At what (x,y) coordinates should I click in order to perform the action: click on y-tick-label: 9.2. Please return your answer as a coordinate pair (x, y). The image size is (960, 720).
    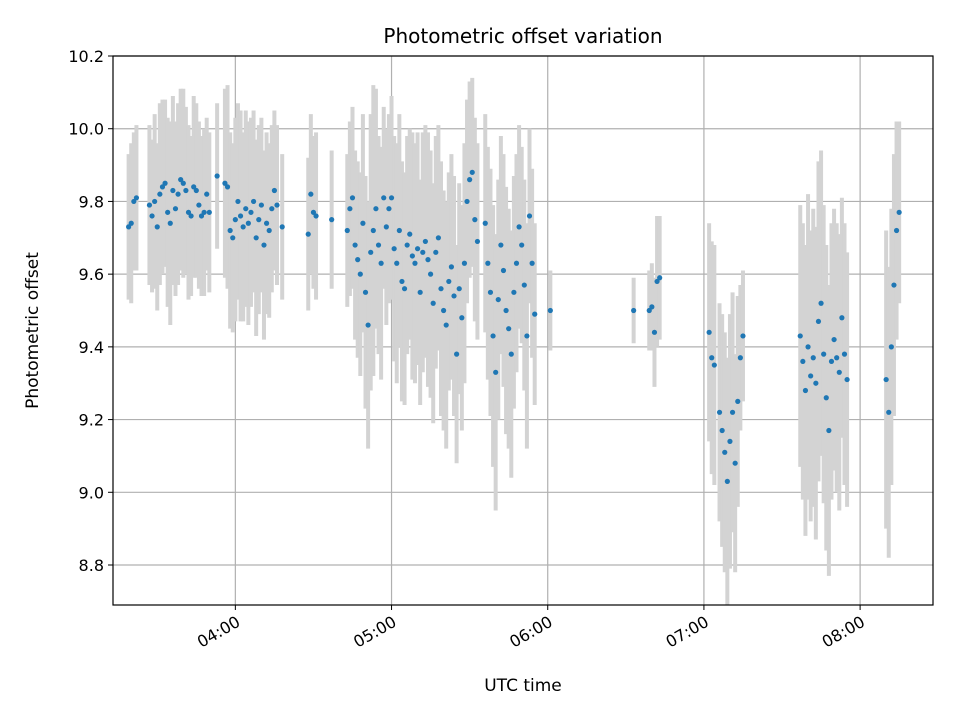
    Looking at the image, I should click on (91, 420).